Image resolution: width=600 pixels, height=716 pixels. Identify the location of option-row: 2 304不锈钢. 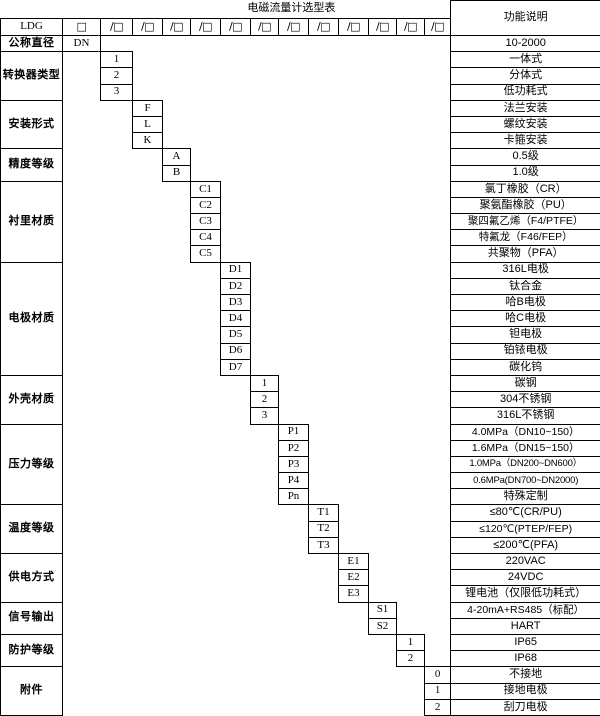
(300, 400).